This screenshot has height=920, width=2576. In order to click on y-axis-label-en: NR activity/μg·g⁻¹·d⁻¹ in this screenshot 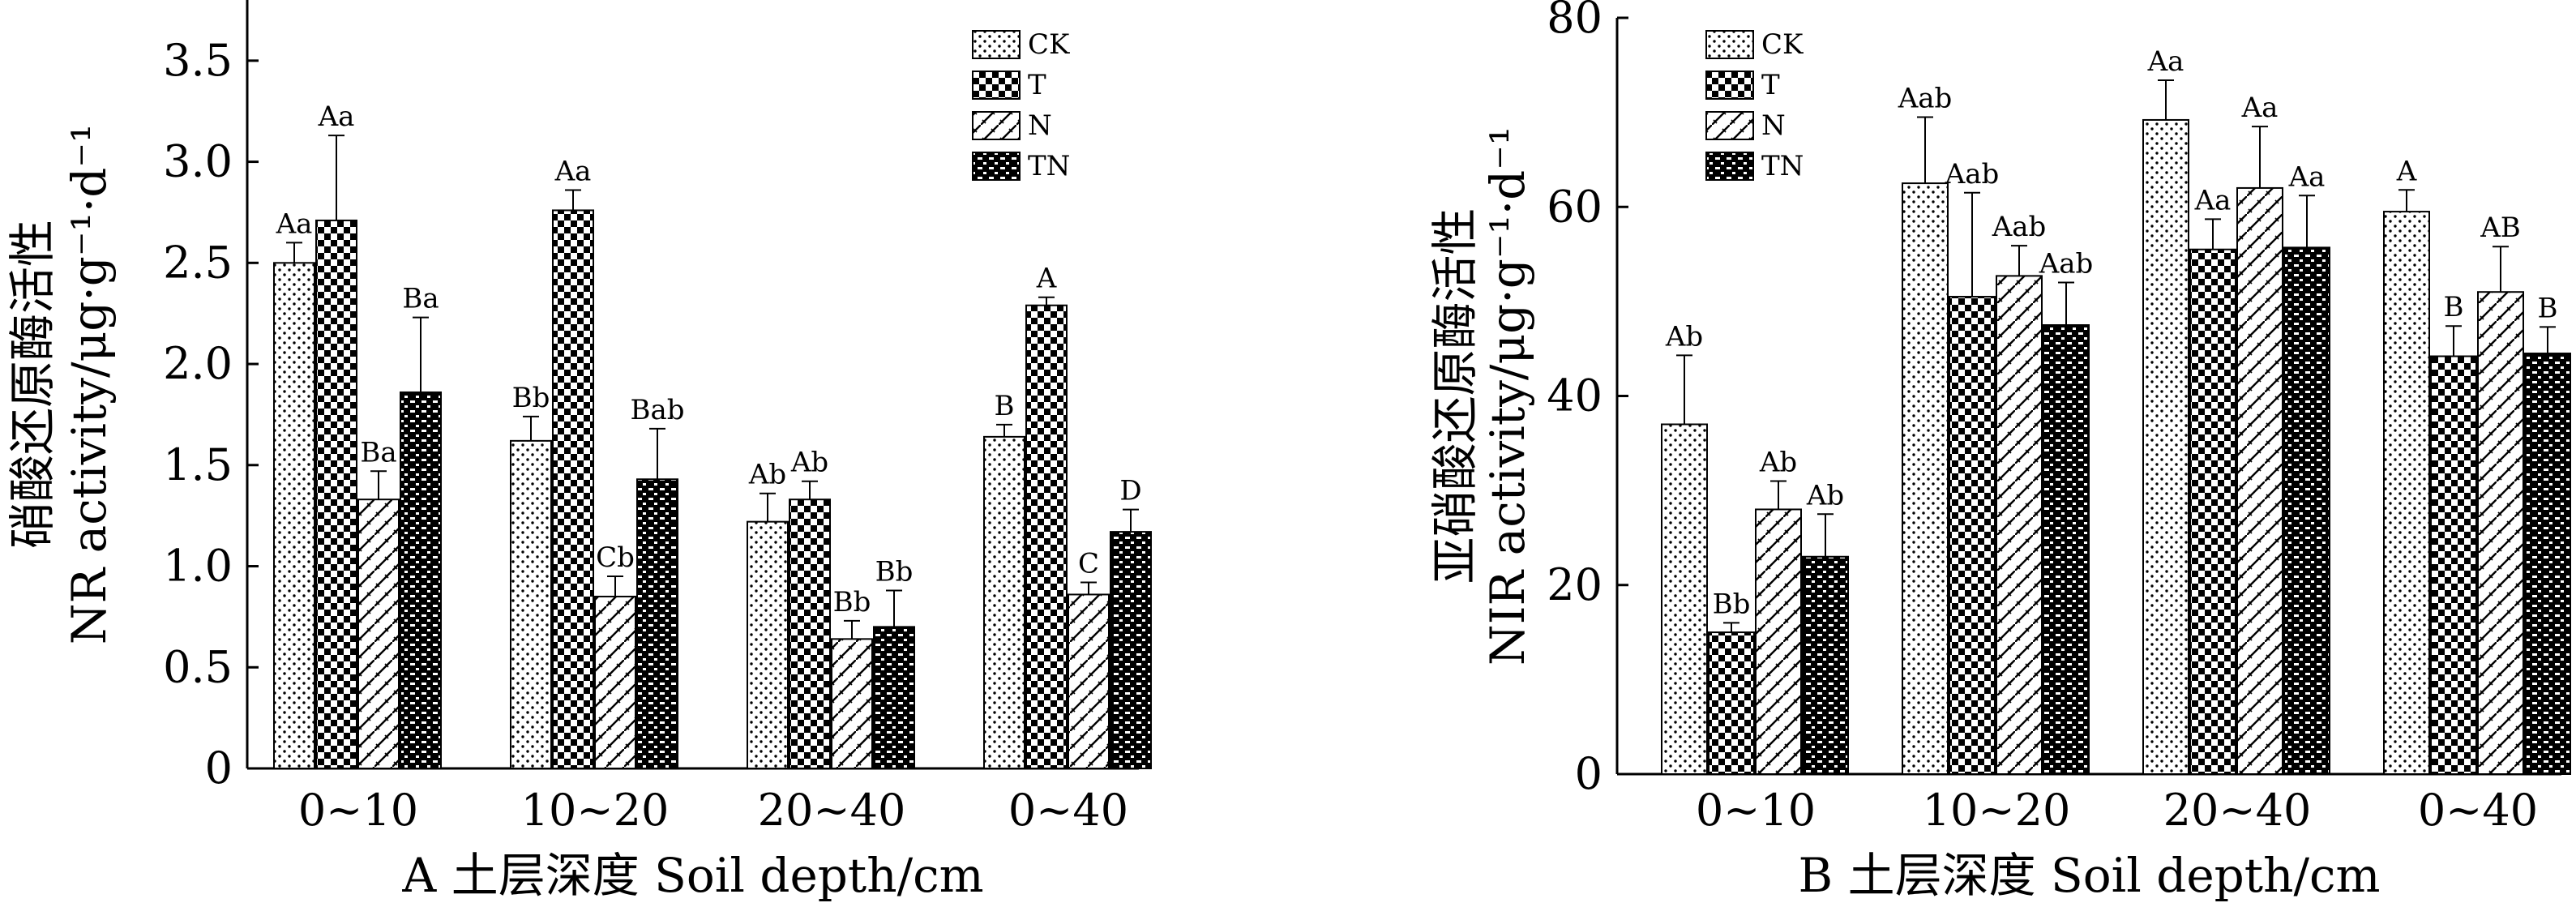, I will do `click(89, 384)`.